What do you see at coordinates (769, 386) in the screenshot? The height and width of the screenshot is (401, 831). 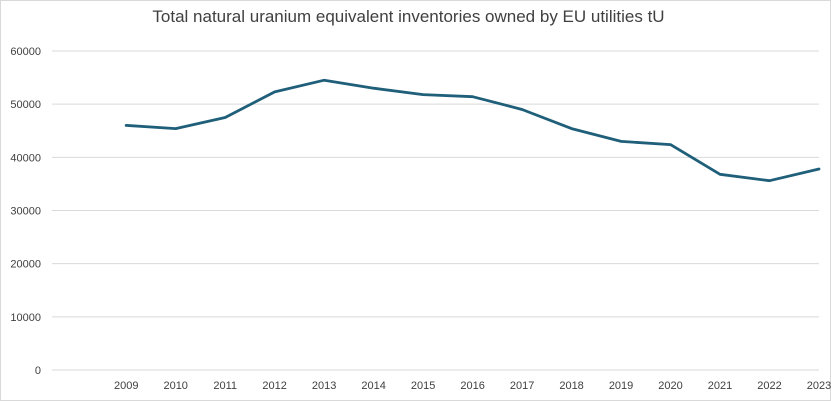 I see `x-tick-label: 2022` at bounding box center [769, 386].